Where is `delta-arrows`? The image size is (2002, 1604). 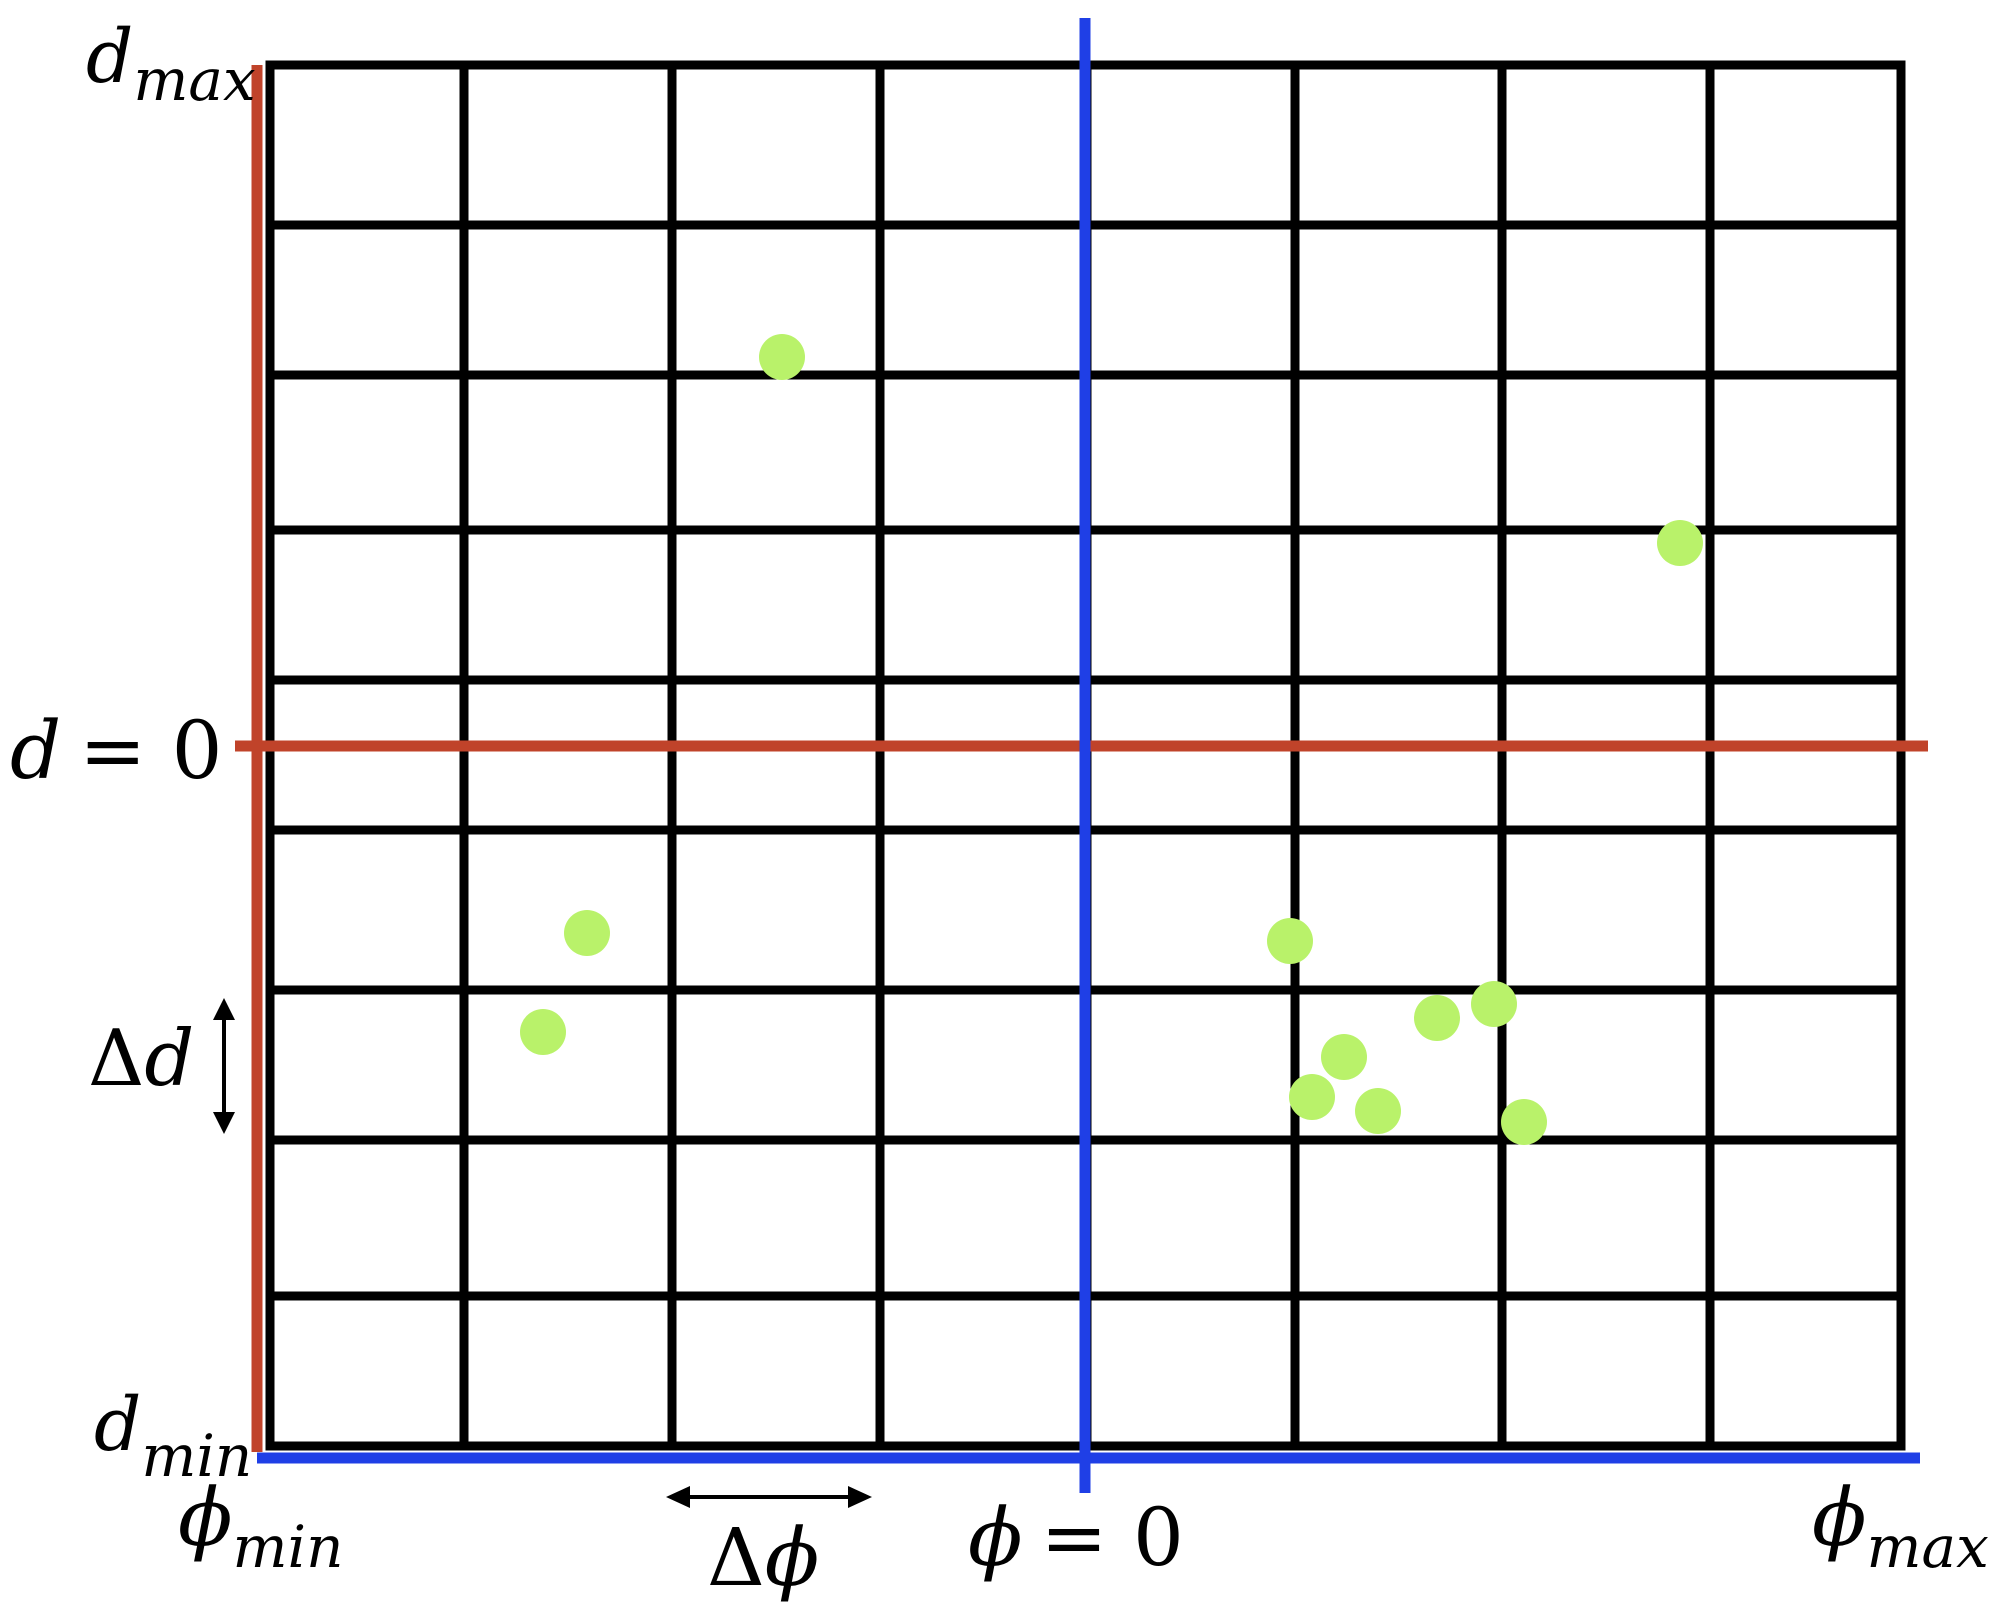
delta-arrows is located at coordinates (542, 1253).